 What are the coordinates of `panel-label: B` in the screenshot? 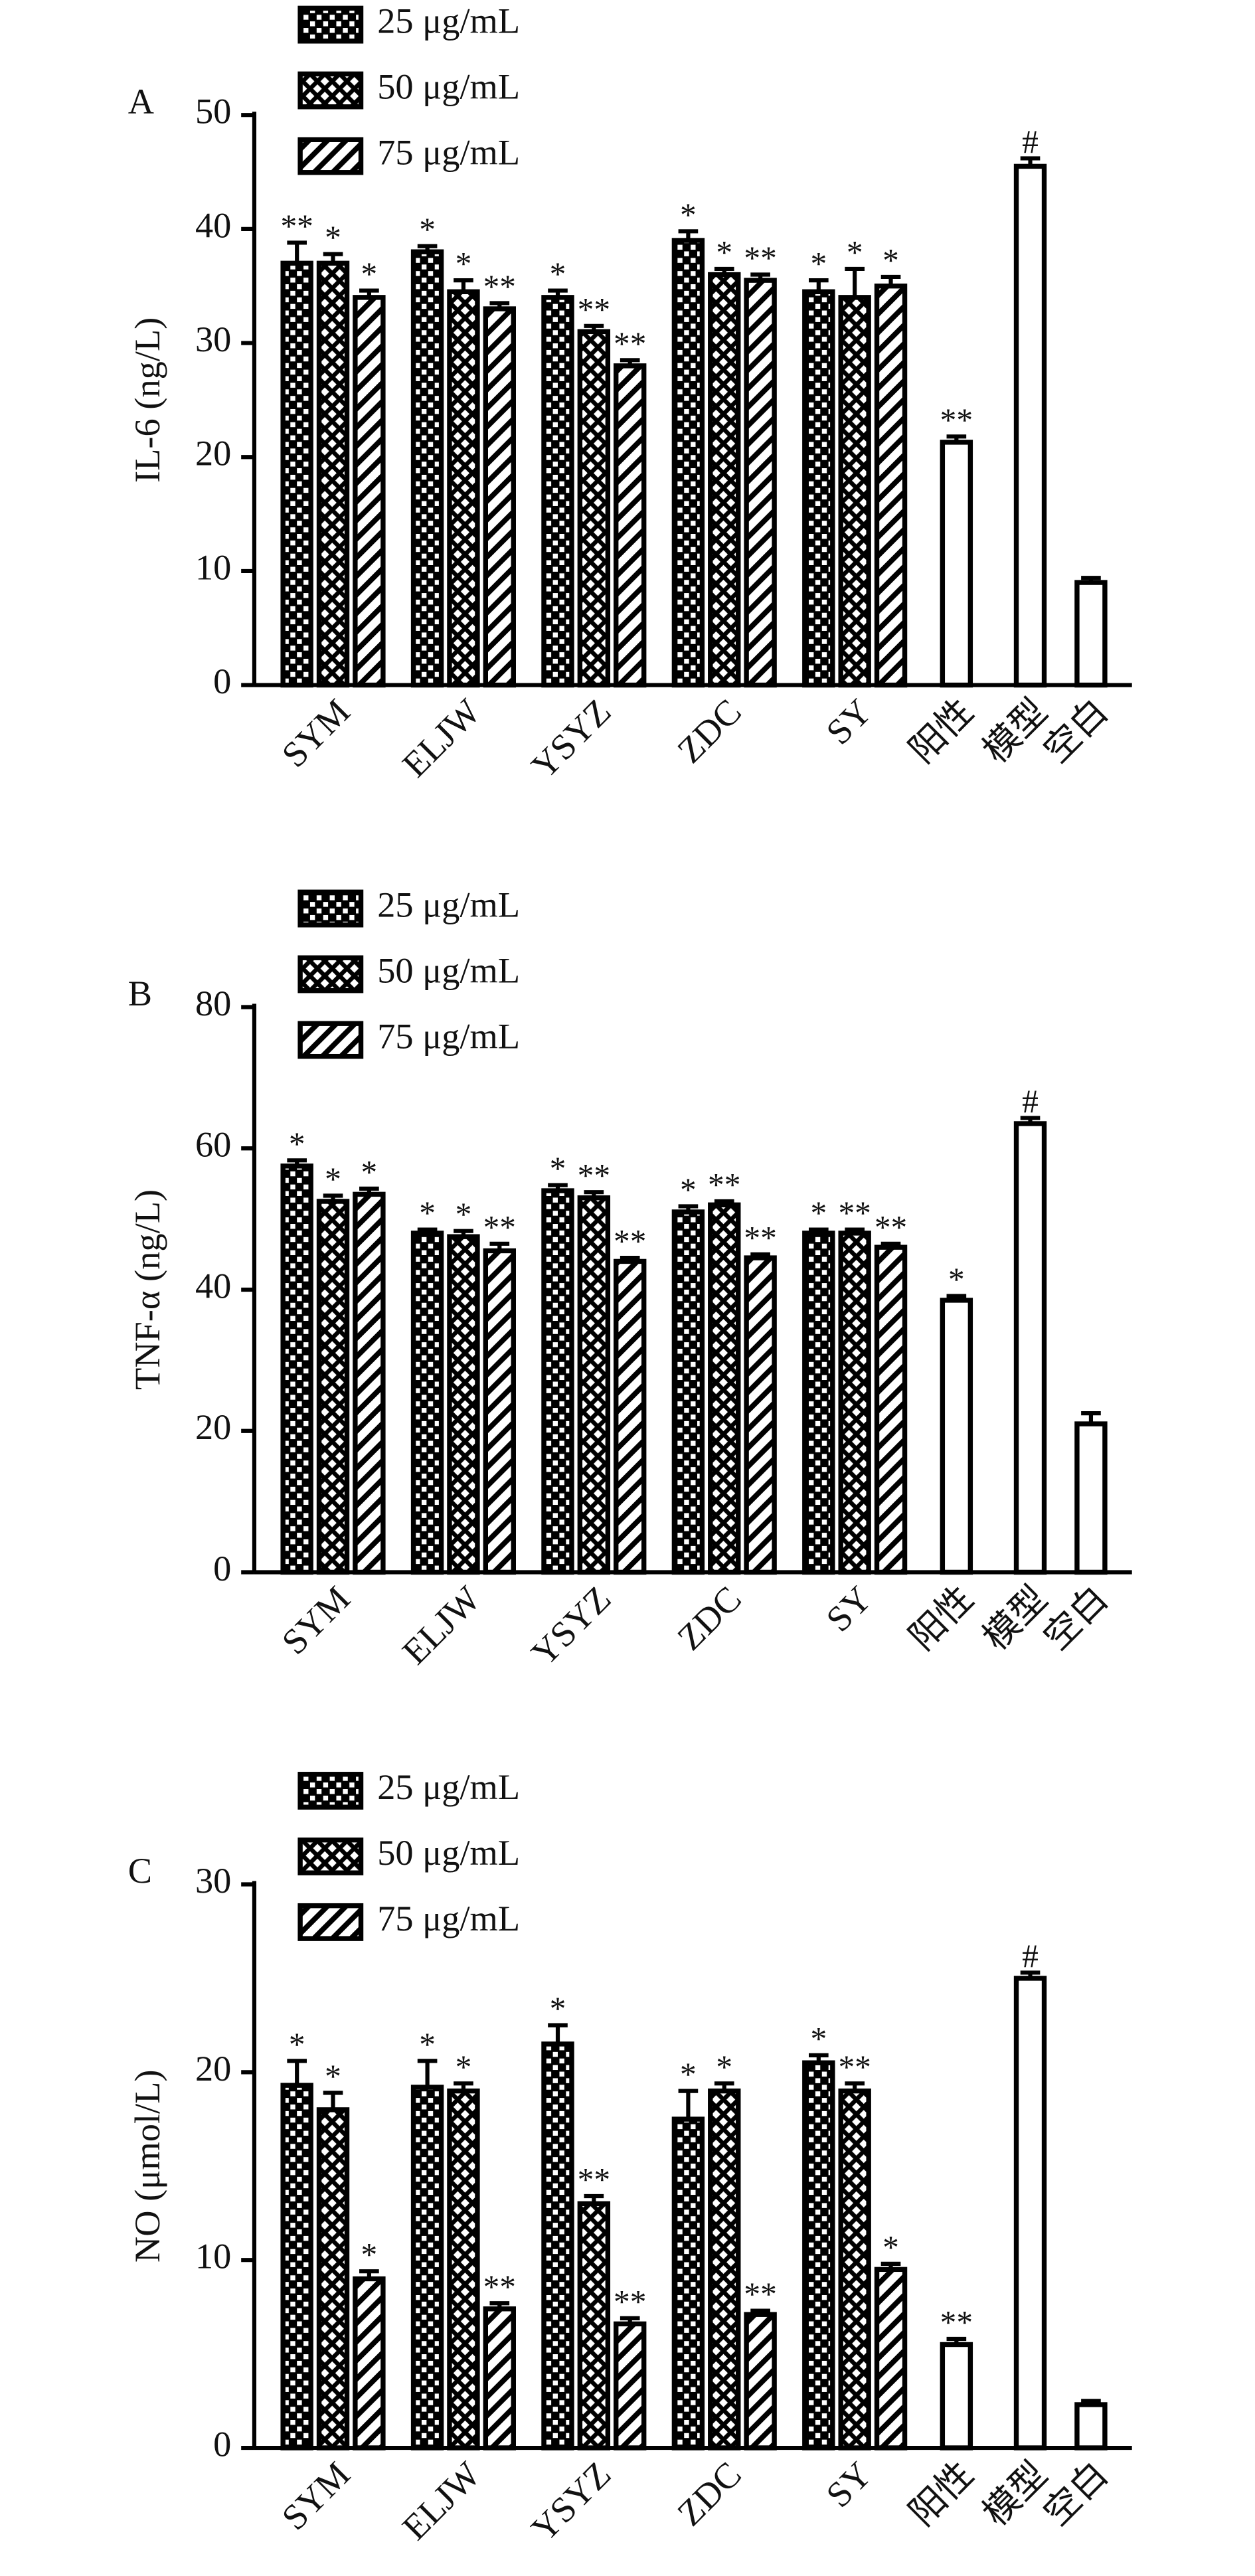 It's located at (140, 993).